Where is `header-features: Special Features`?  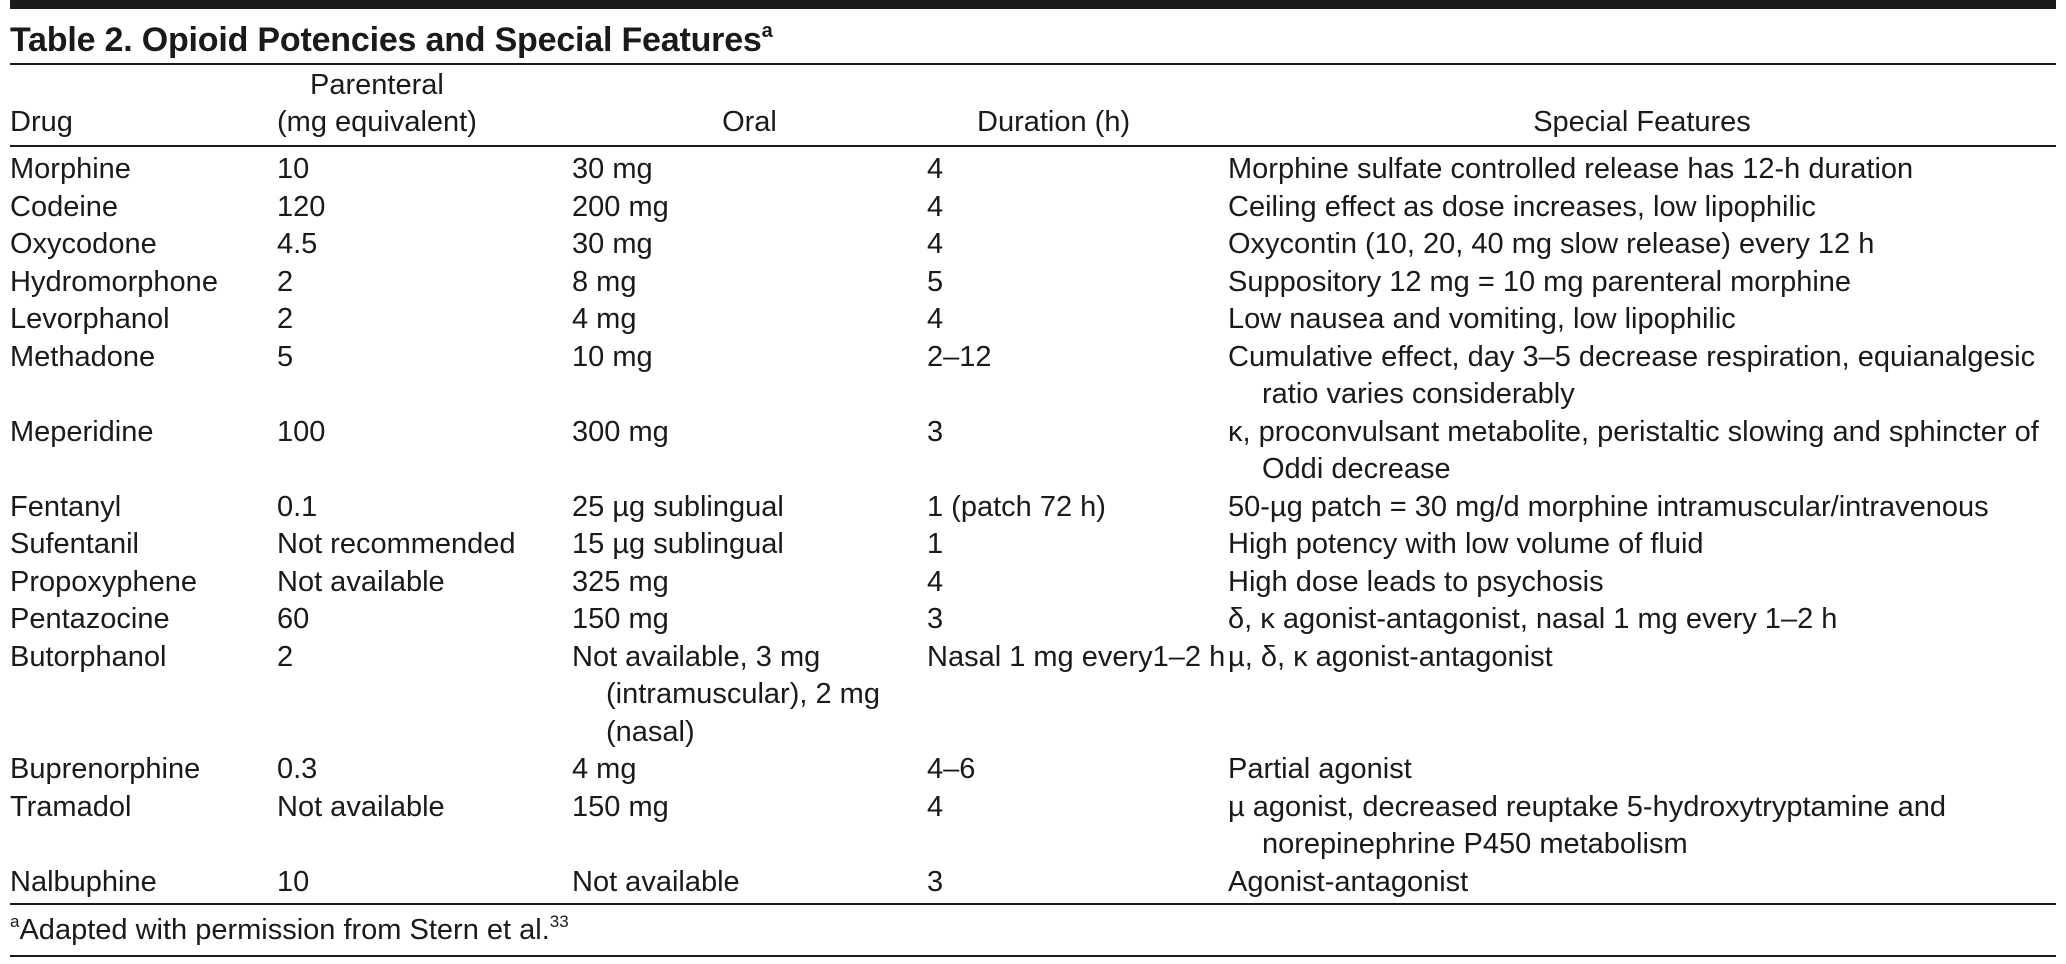
header-features: Special Features is located at coordinates (1642, 106).